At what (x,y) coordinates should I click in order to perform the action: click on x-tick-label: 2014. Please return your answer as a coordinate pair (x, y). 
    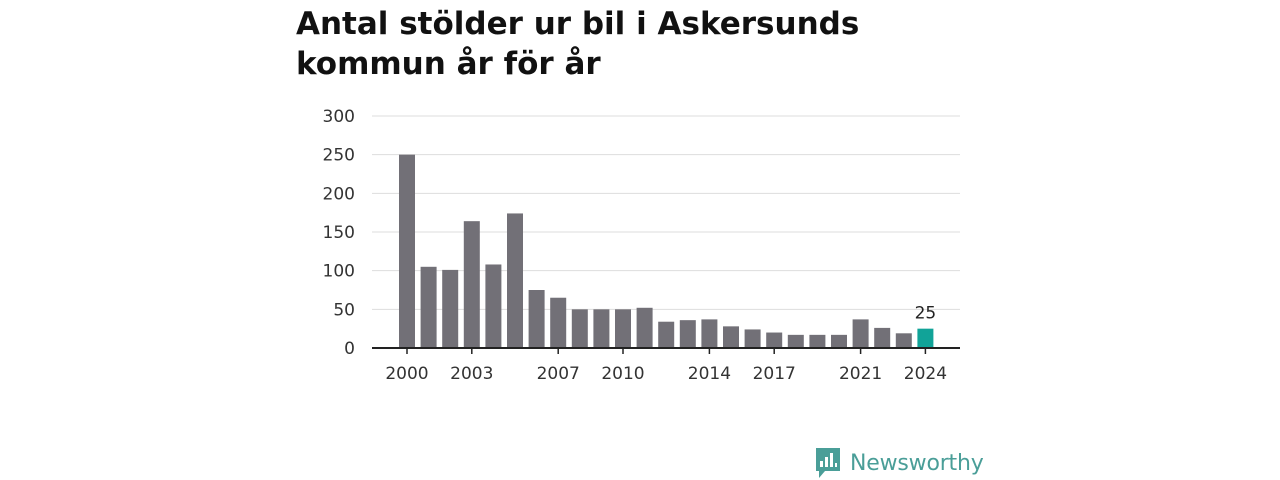
    Looking at the image, I should click on (709, 374).